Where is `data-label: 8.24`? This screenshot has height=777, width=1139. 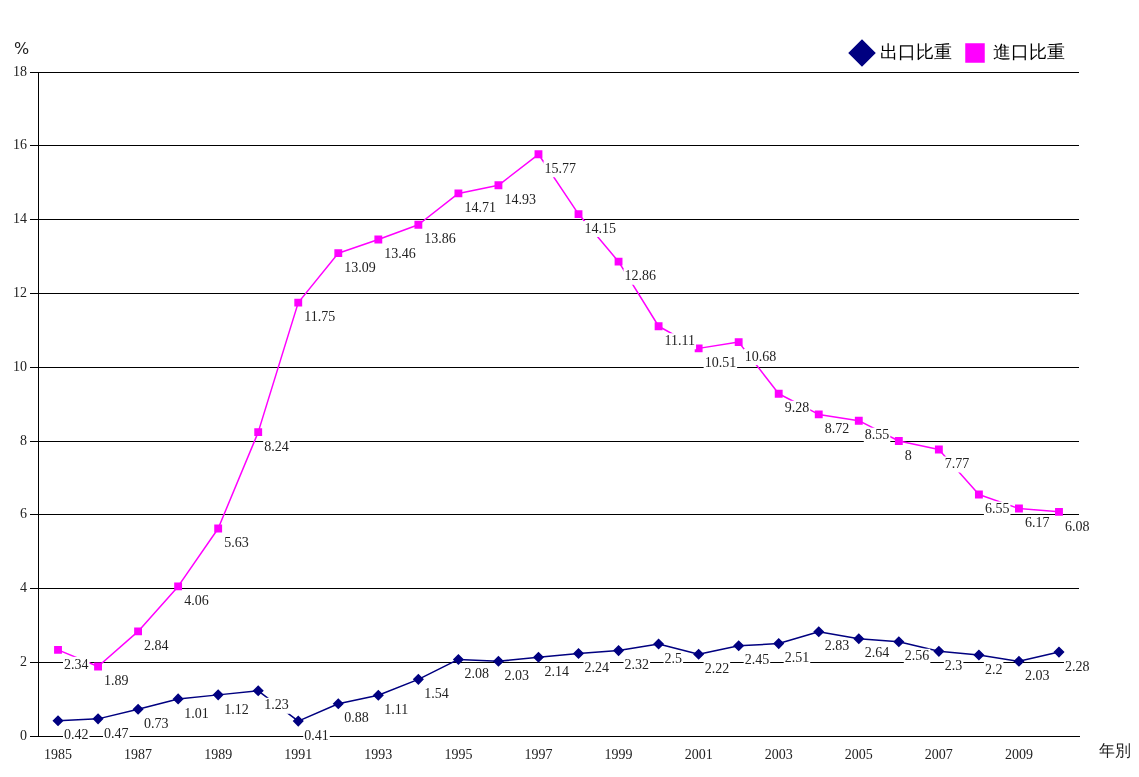 data-label: 8.24 is located at coordinates (276, 446).